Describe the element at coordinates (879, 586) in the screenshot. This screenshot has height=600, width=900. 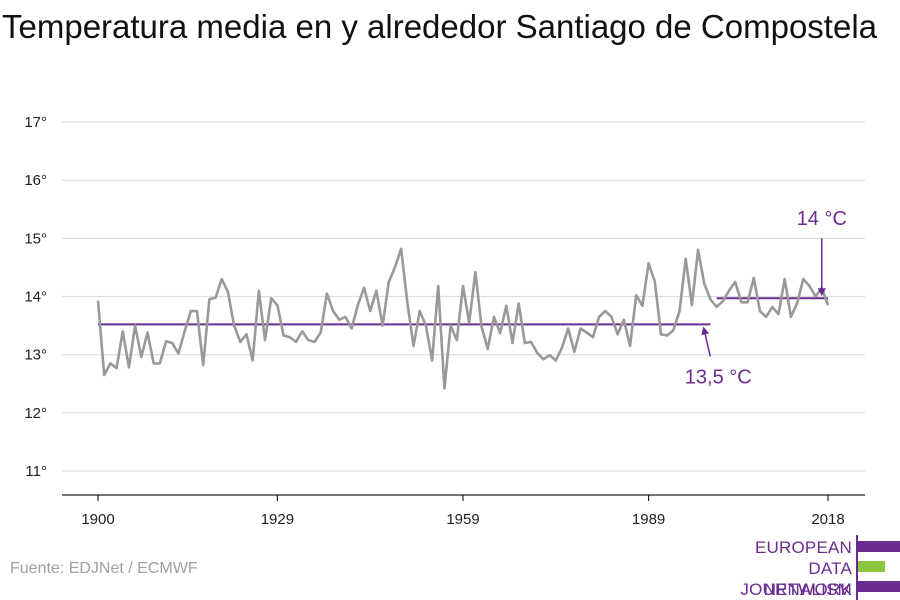
I see `logo-bar-bottom` at that location.